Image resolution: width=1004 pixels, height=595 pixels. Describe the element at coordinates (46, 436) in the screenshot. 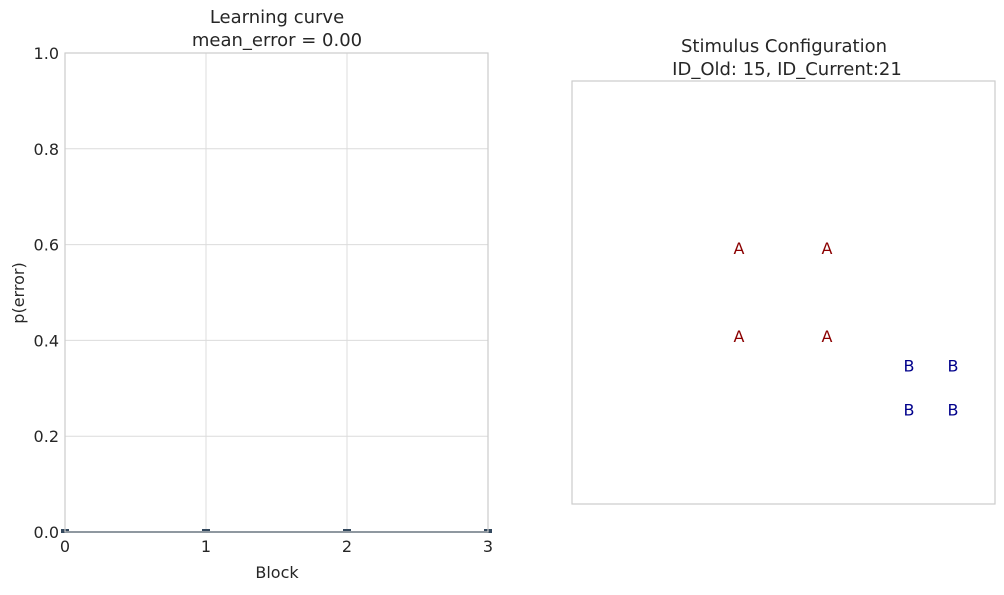

I see `y-tick-label: 0.2` at that location.